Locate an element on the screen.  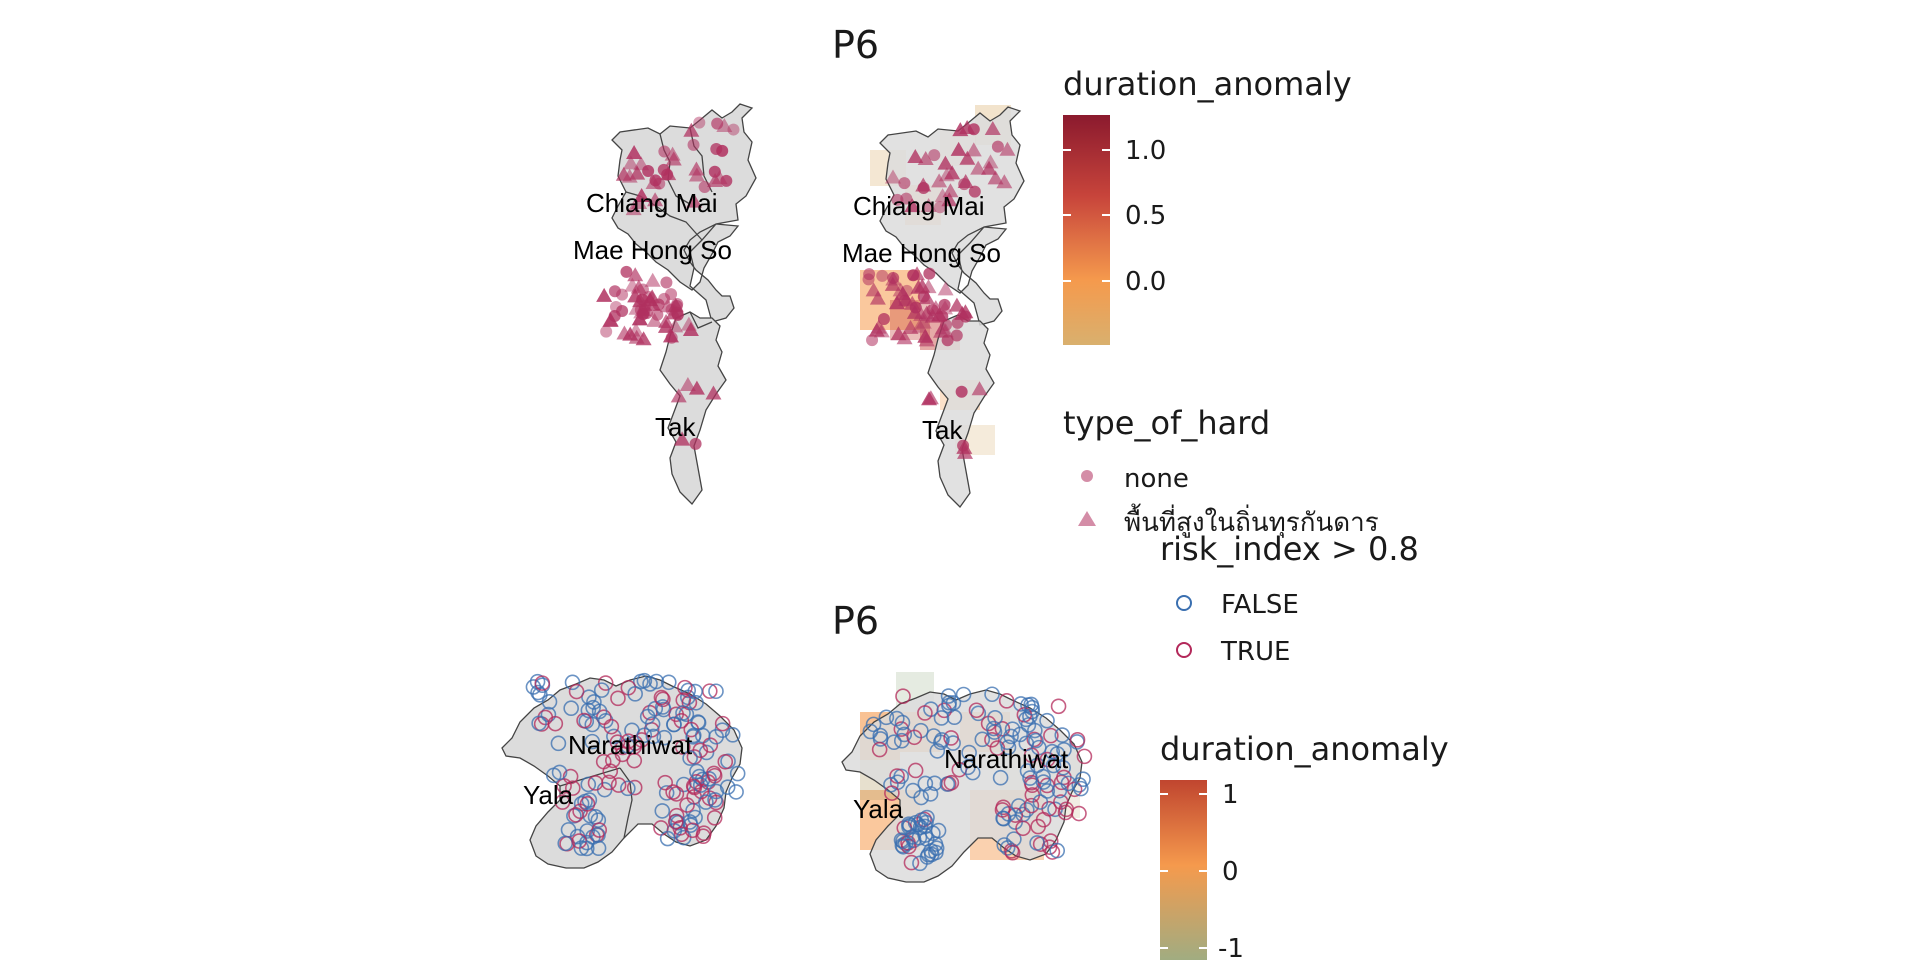
top-colorbar-tick-2: 0.5 is located at coordinates (1145, 216).